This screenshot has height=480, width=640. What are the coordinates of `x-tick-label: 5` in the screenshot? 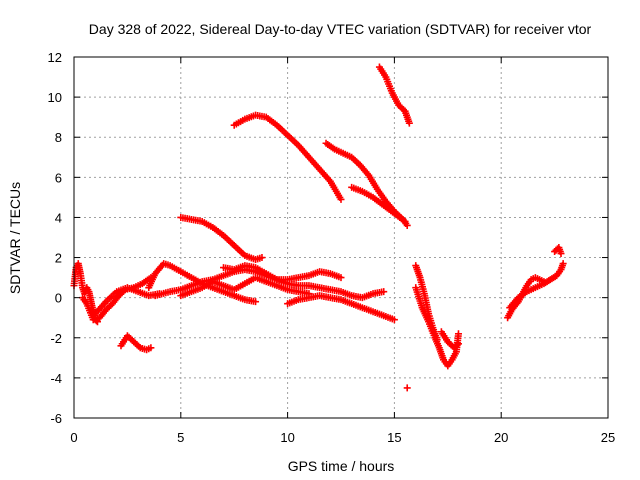 It's located at (180, 437).